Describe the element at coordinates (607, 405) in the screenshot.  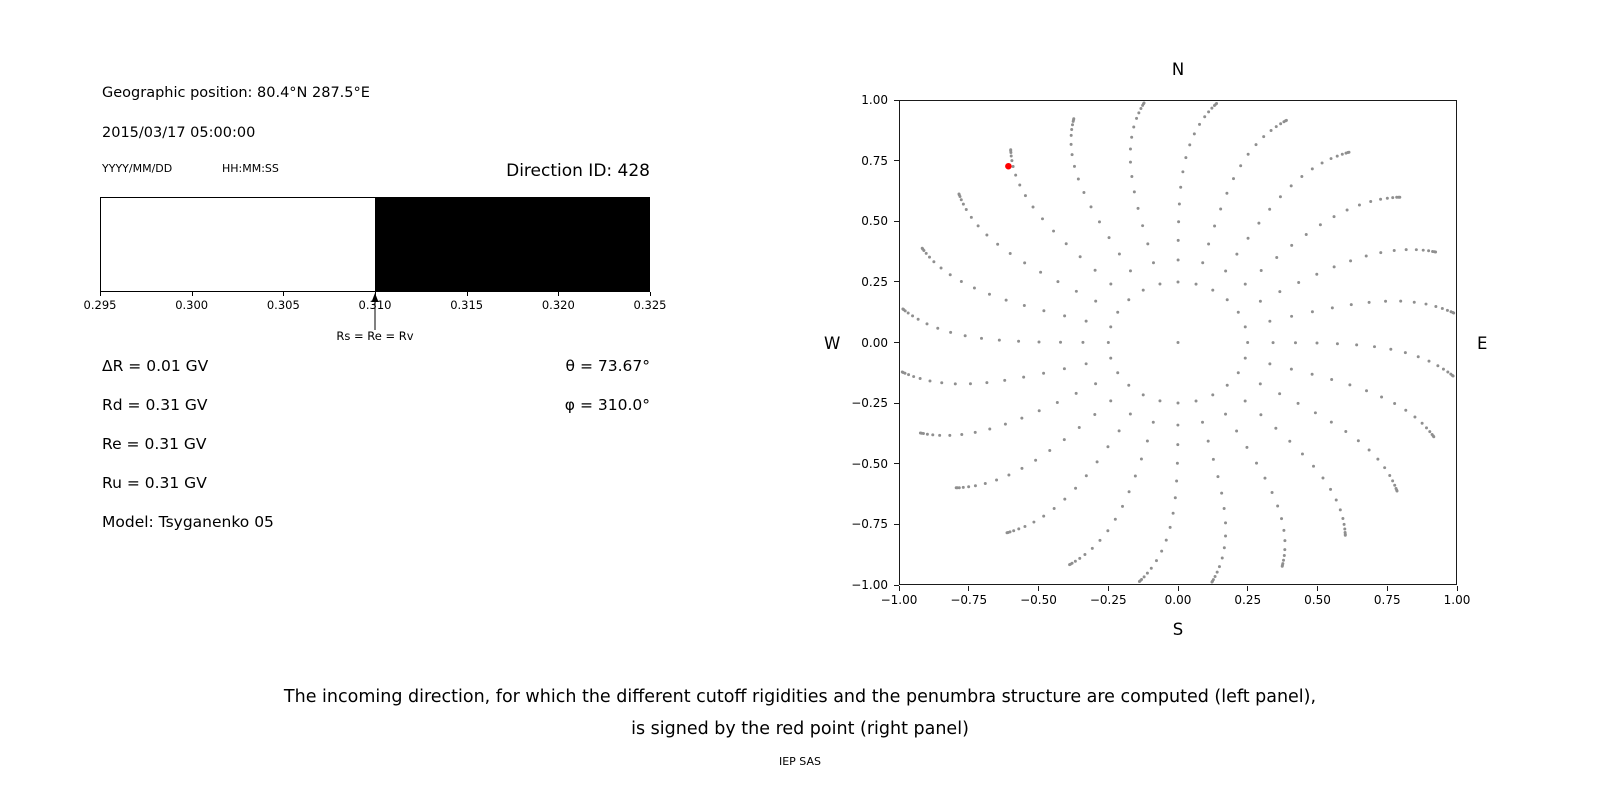
I see `angle-phi: φ = 310.0°` at that location.